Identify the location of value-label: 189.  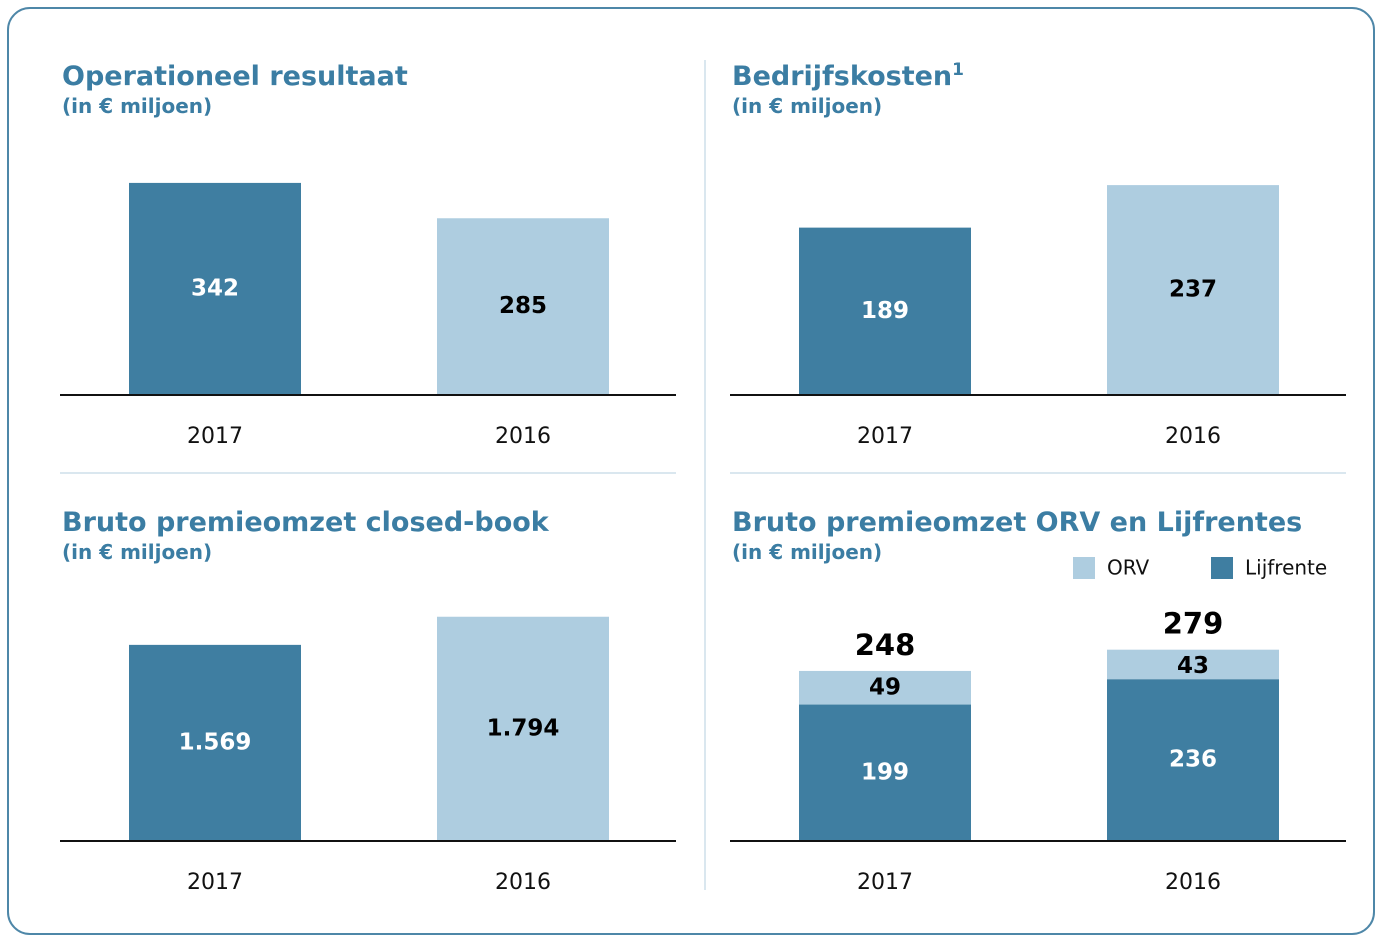
(885, 311).